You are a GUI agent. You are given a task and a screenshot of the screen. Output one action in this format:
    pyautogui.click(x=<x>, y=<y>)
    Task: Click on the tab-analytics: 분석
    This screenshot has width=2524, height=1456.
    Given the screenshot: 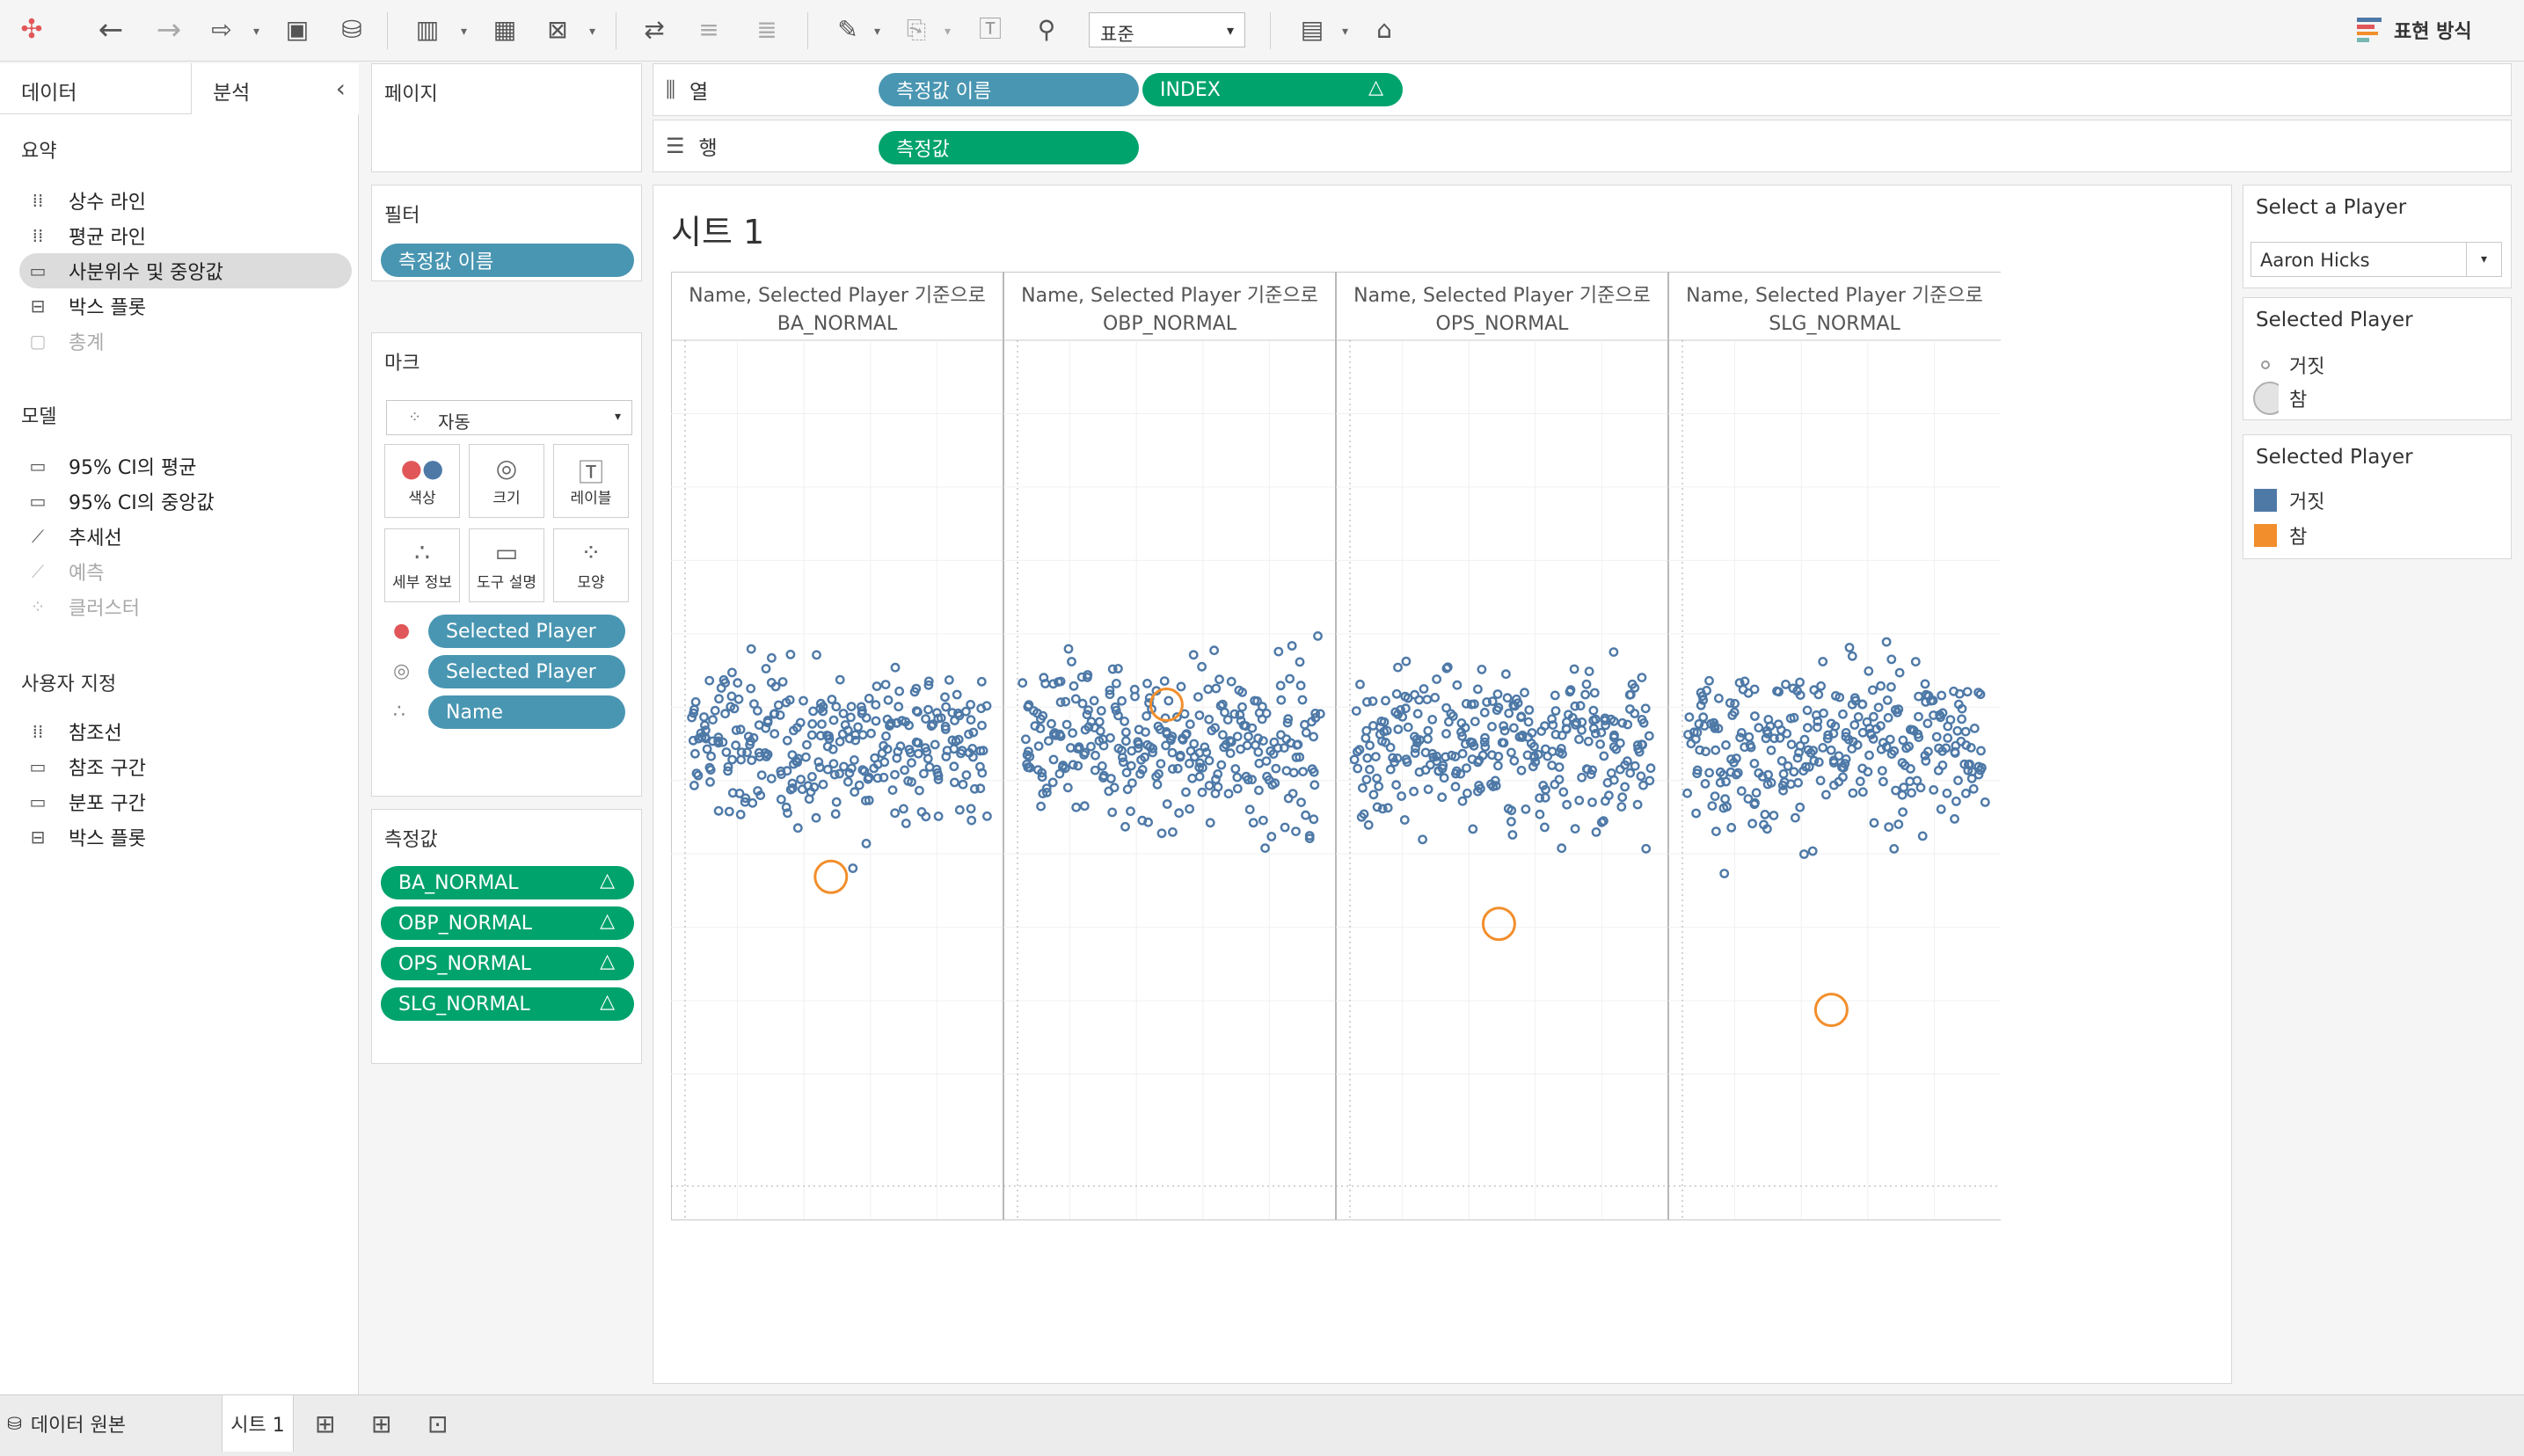 What is the action you would take?
    pyautogui.click(x=276, y=88)
    